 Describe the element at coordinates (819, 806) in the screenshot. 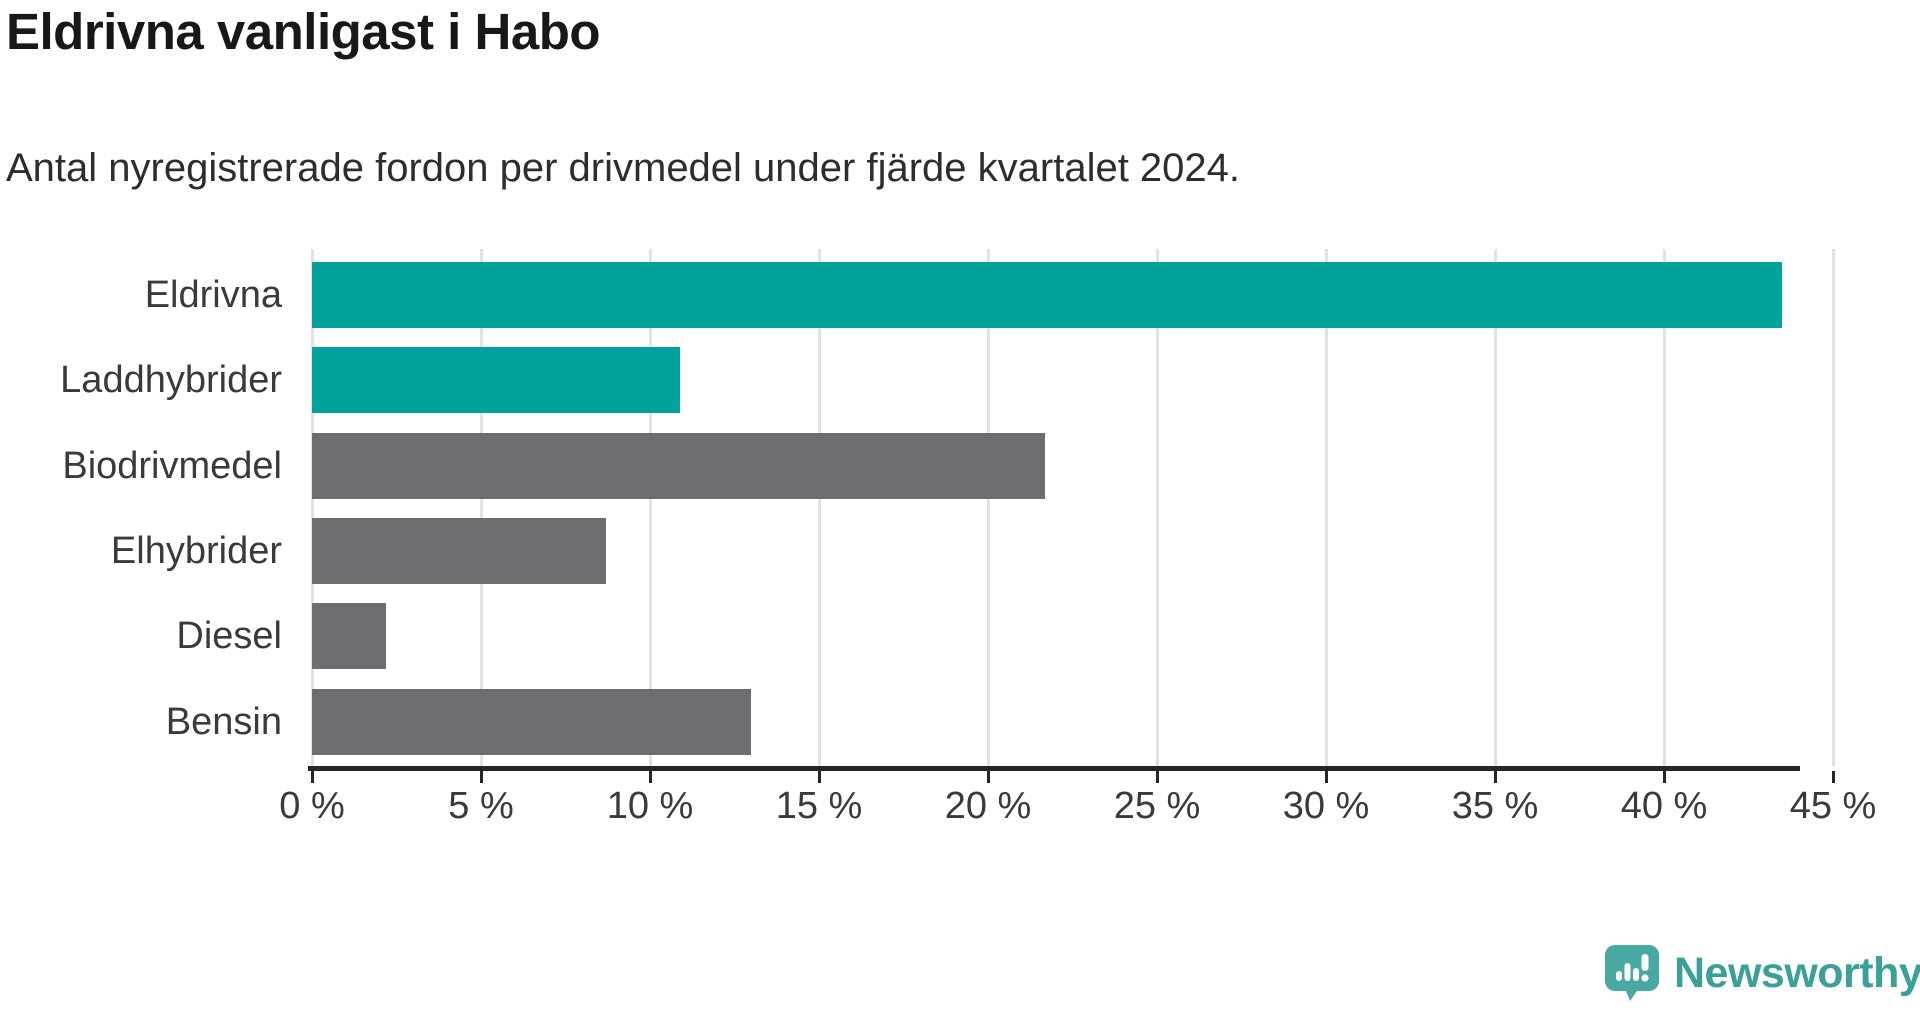

I see `axis-tick-label: 15 %` at that location.